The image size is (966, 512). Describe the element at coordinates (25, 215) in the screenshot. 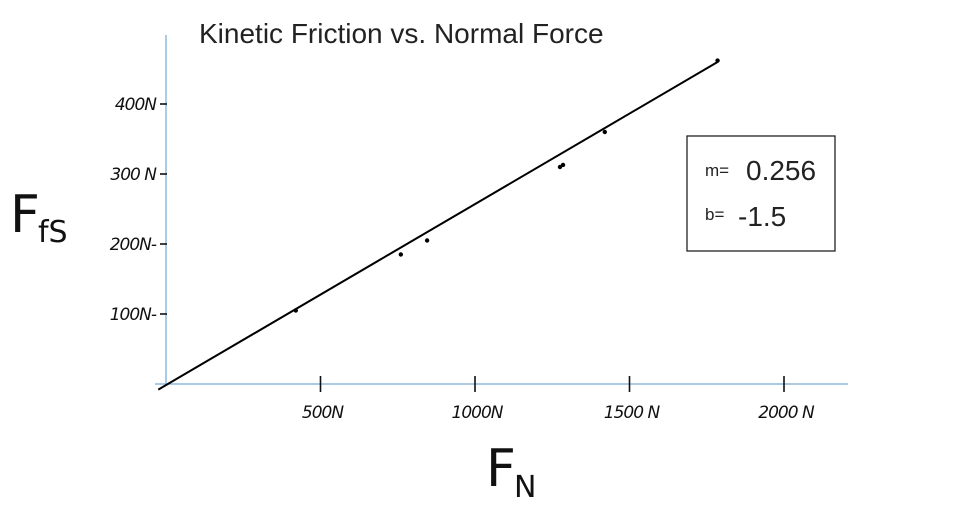

I see `y-axis-label-main: F` at that location.